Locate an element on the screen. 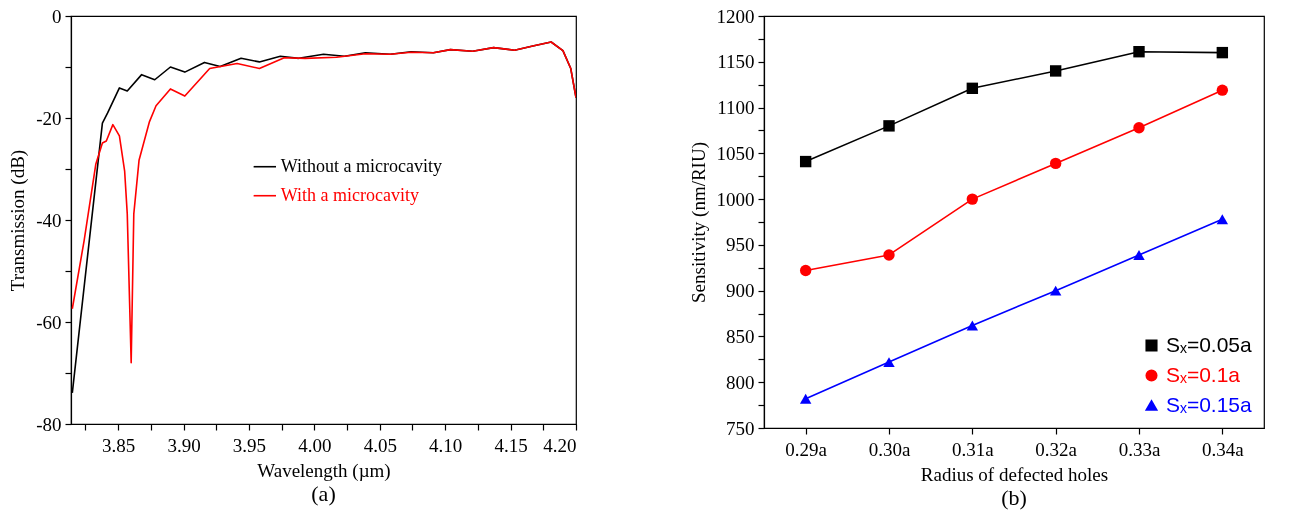 The height and width of the screenshot is (527, 1315). y-tick-label: 1150 is located at coordinates (736, 62).